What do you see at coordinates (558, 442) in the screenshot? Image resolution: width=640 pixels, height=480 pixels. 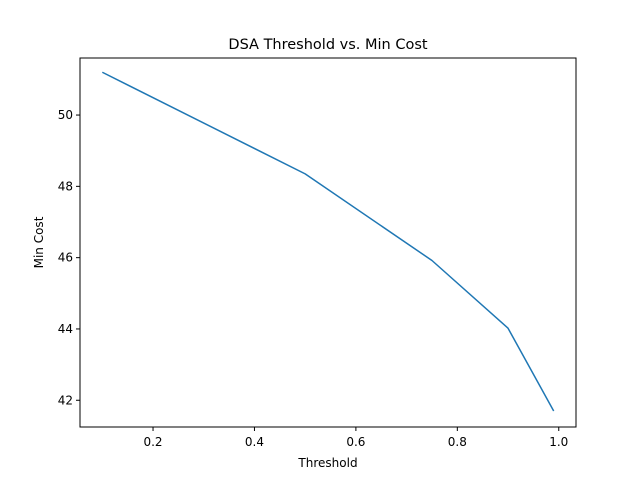 I see `x-tick-label: 1.0` at bounding box center [558, 442].